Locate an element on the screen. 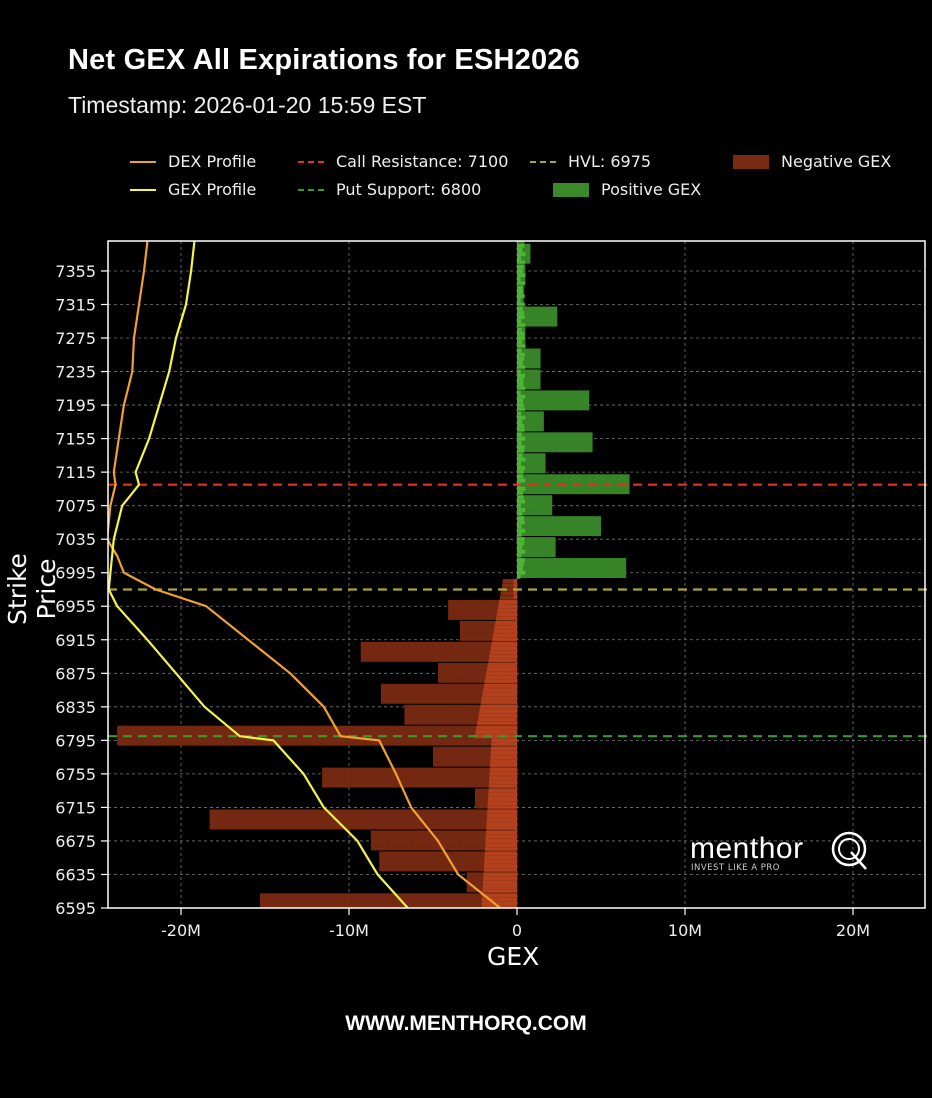 The height and width of the screenshot is (1098, 932). positive-gex-bar is located at coordinates (535, 505).